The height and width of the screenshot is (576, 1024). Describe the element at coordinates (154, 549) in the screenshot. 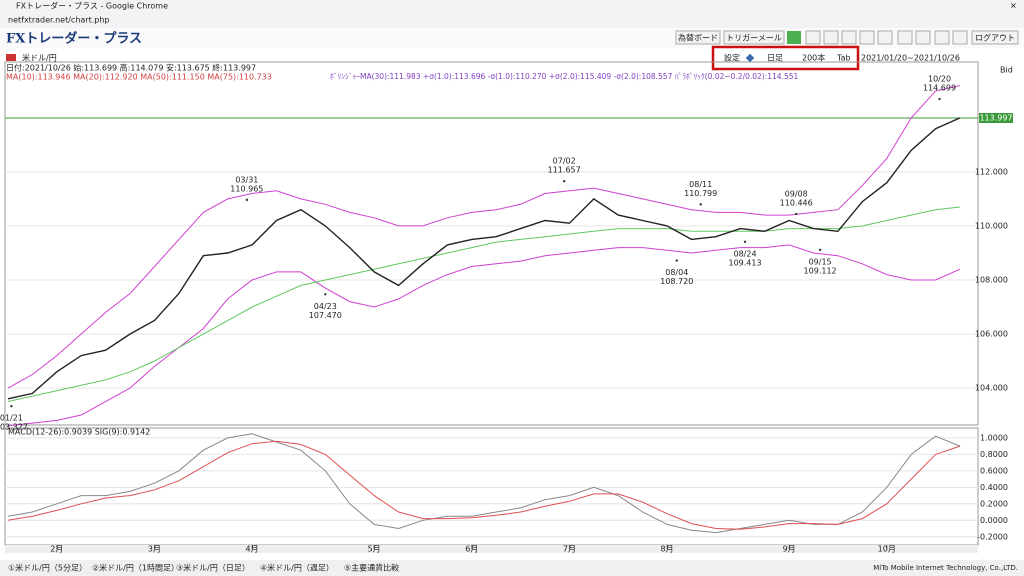

I see `x-tick-label: 3月` at that location.